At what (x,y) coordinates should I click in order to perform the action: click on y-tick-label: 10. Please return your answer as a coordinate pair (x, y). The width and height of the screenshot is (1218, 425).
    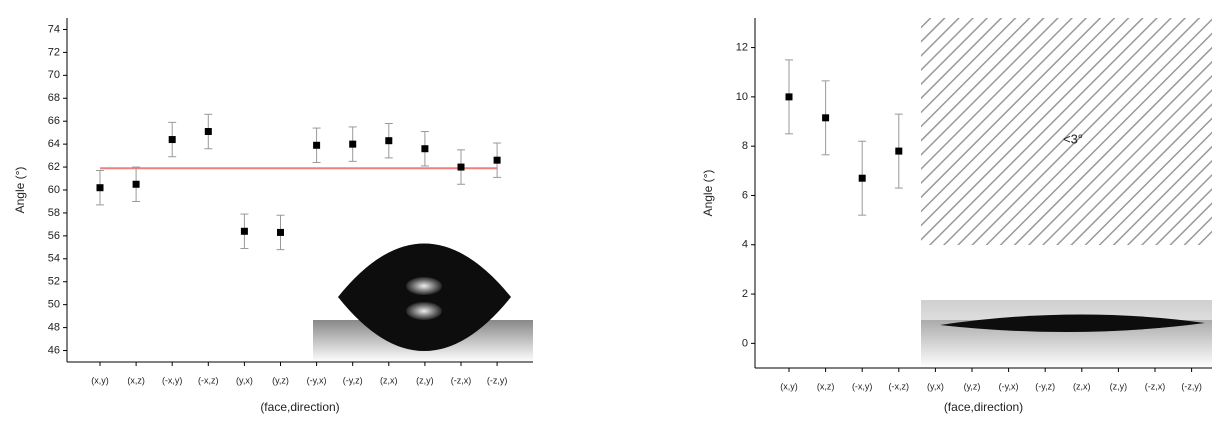
    Looking at the image, I should click on (742, 97).